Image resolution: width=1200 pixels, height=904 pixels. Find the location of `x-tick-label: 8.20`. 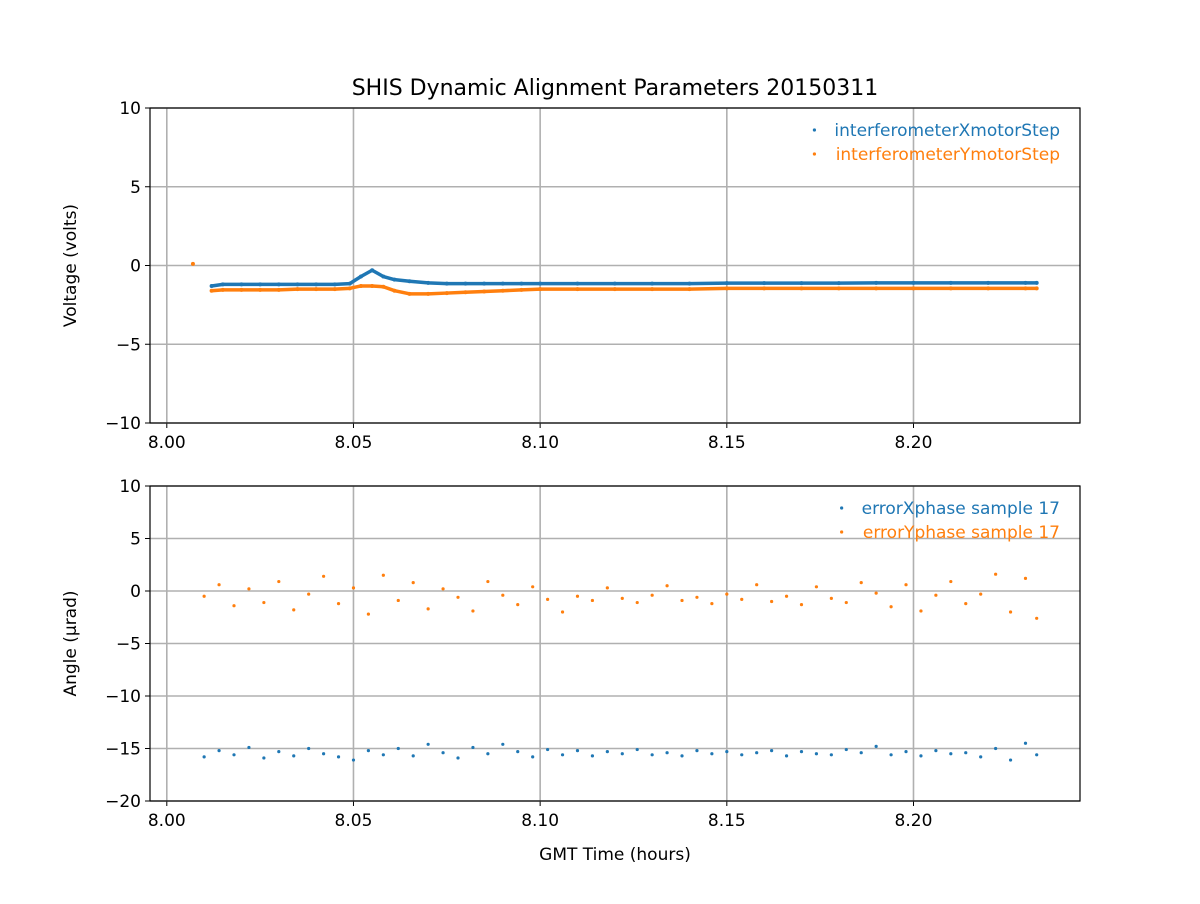

x-tick-label: 8.20 is located at coordinates (914, 443).